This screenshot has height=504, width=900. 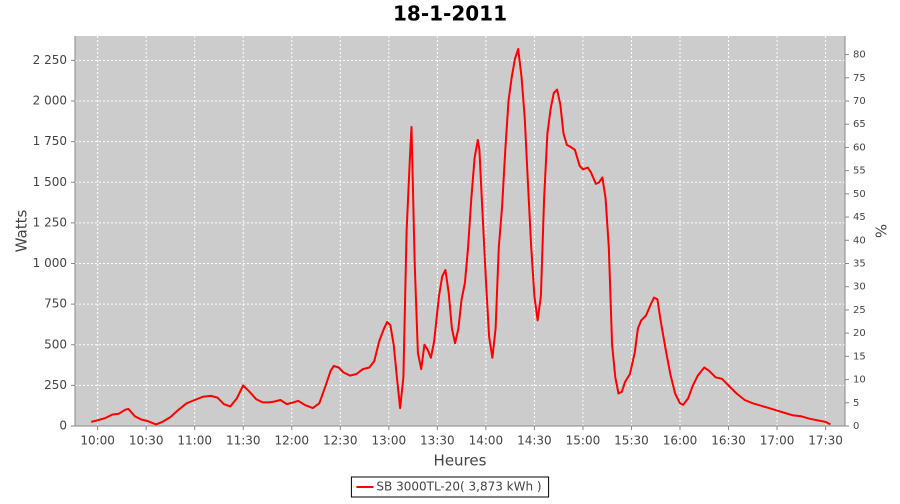 What do you see at coordinates (881, 231) in the screenshot?
I see `y2-axis-label: %` at bounding box center [881, 231].